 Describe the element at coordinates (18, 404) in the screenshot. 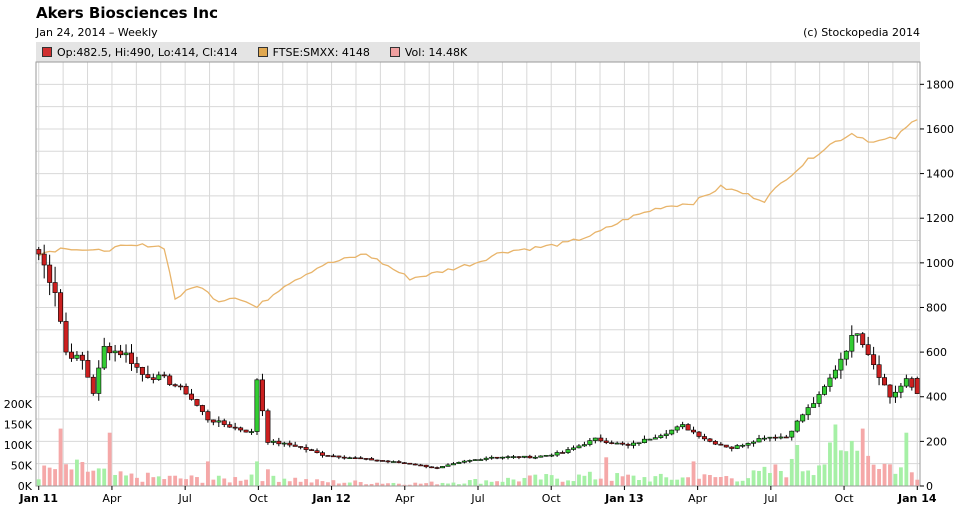

I see `volume-tick-label: 200K` at that location.